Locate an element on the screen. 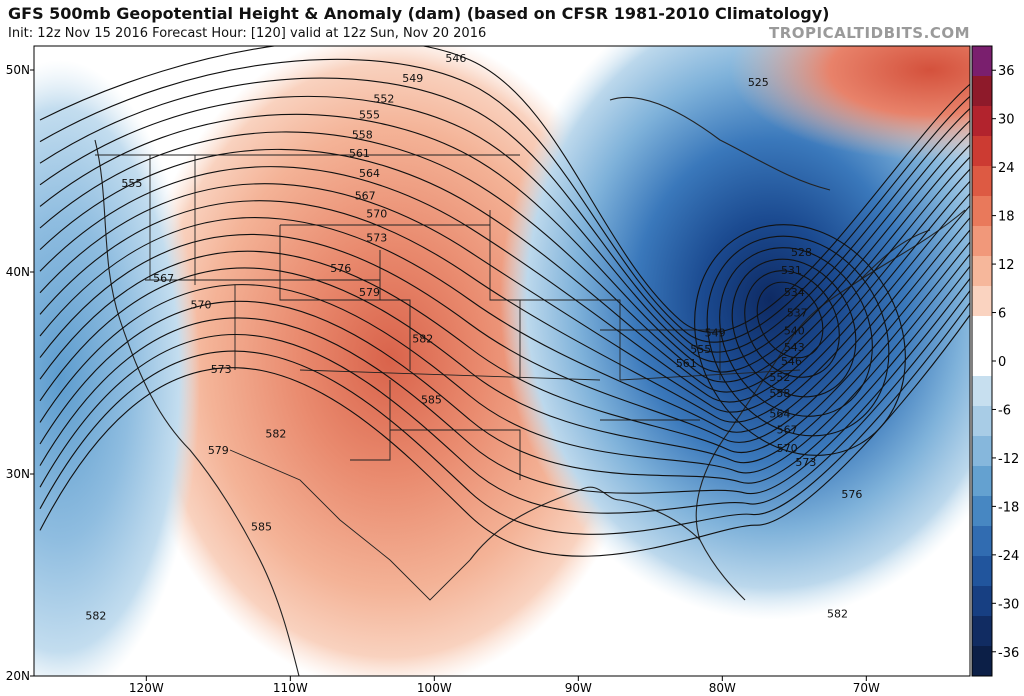  longitude-label: 110W is located at coordinates (290, 688).